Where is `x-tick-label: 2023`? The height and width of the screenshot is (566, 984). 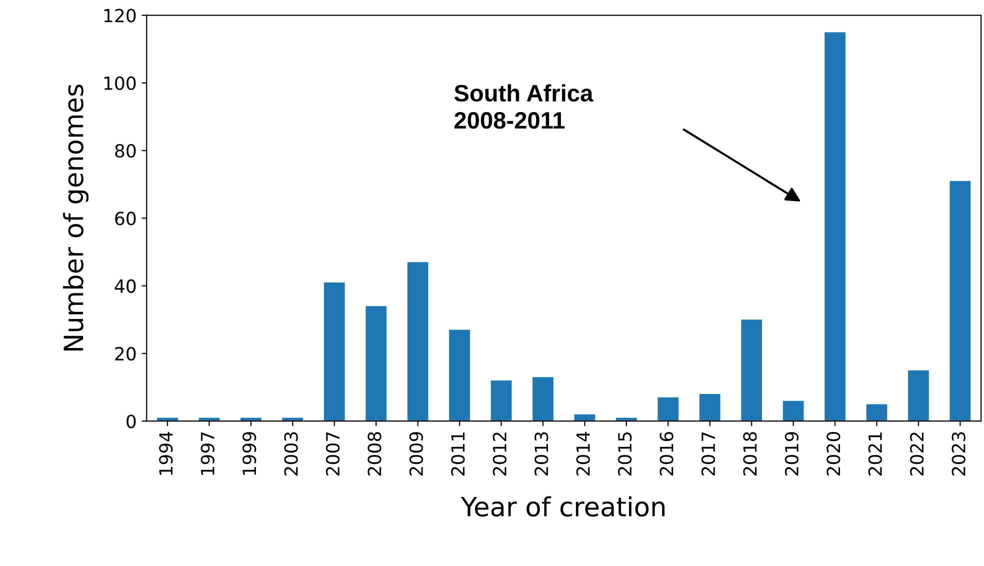
x-tick-label: 2023 is located at coordinates (959, 454).